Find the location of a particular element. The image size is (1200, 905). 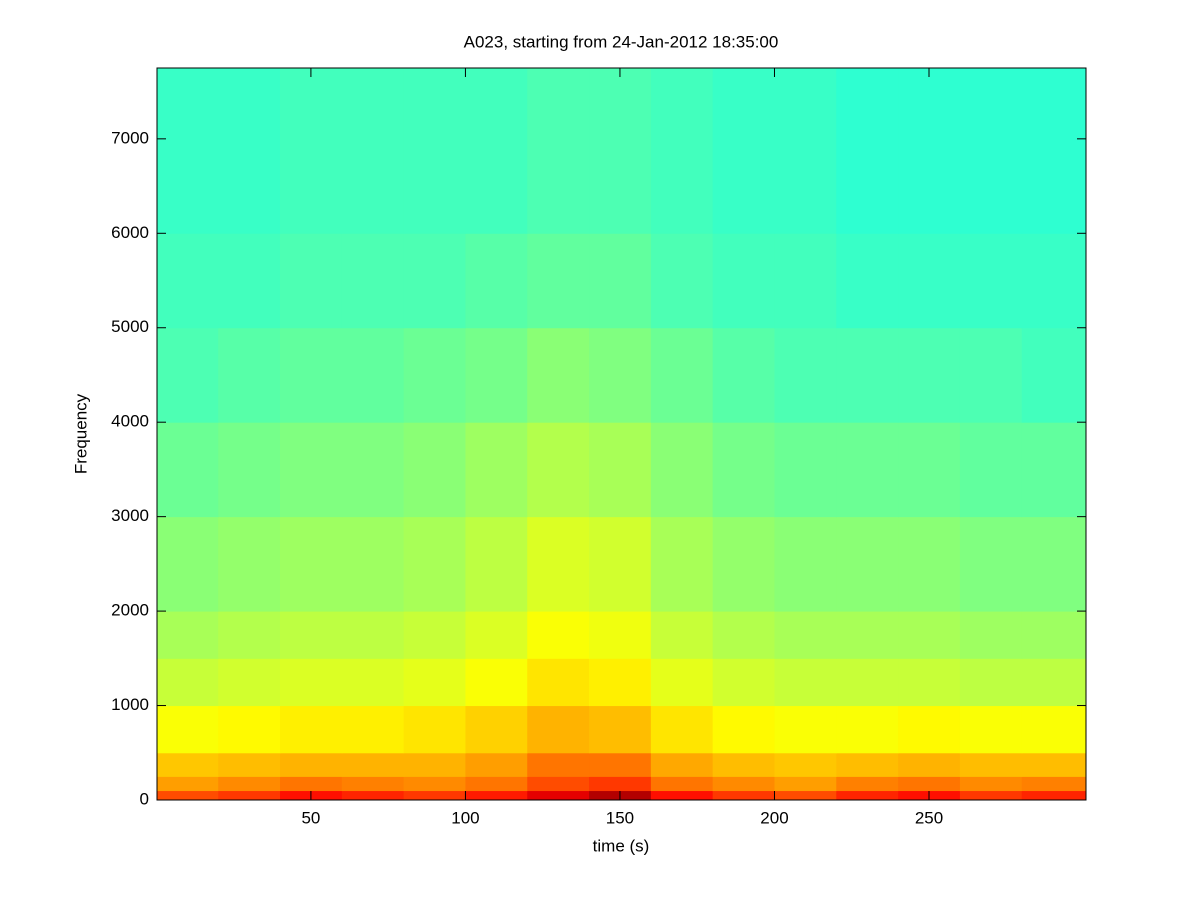

x-tick-label: 250 is located at coordinates (929, 817).